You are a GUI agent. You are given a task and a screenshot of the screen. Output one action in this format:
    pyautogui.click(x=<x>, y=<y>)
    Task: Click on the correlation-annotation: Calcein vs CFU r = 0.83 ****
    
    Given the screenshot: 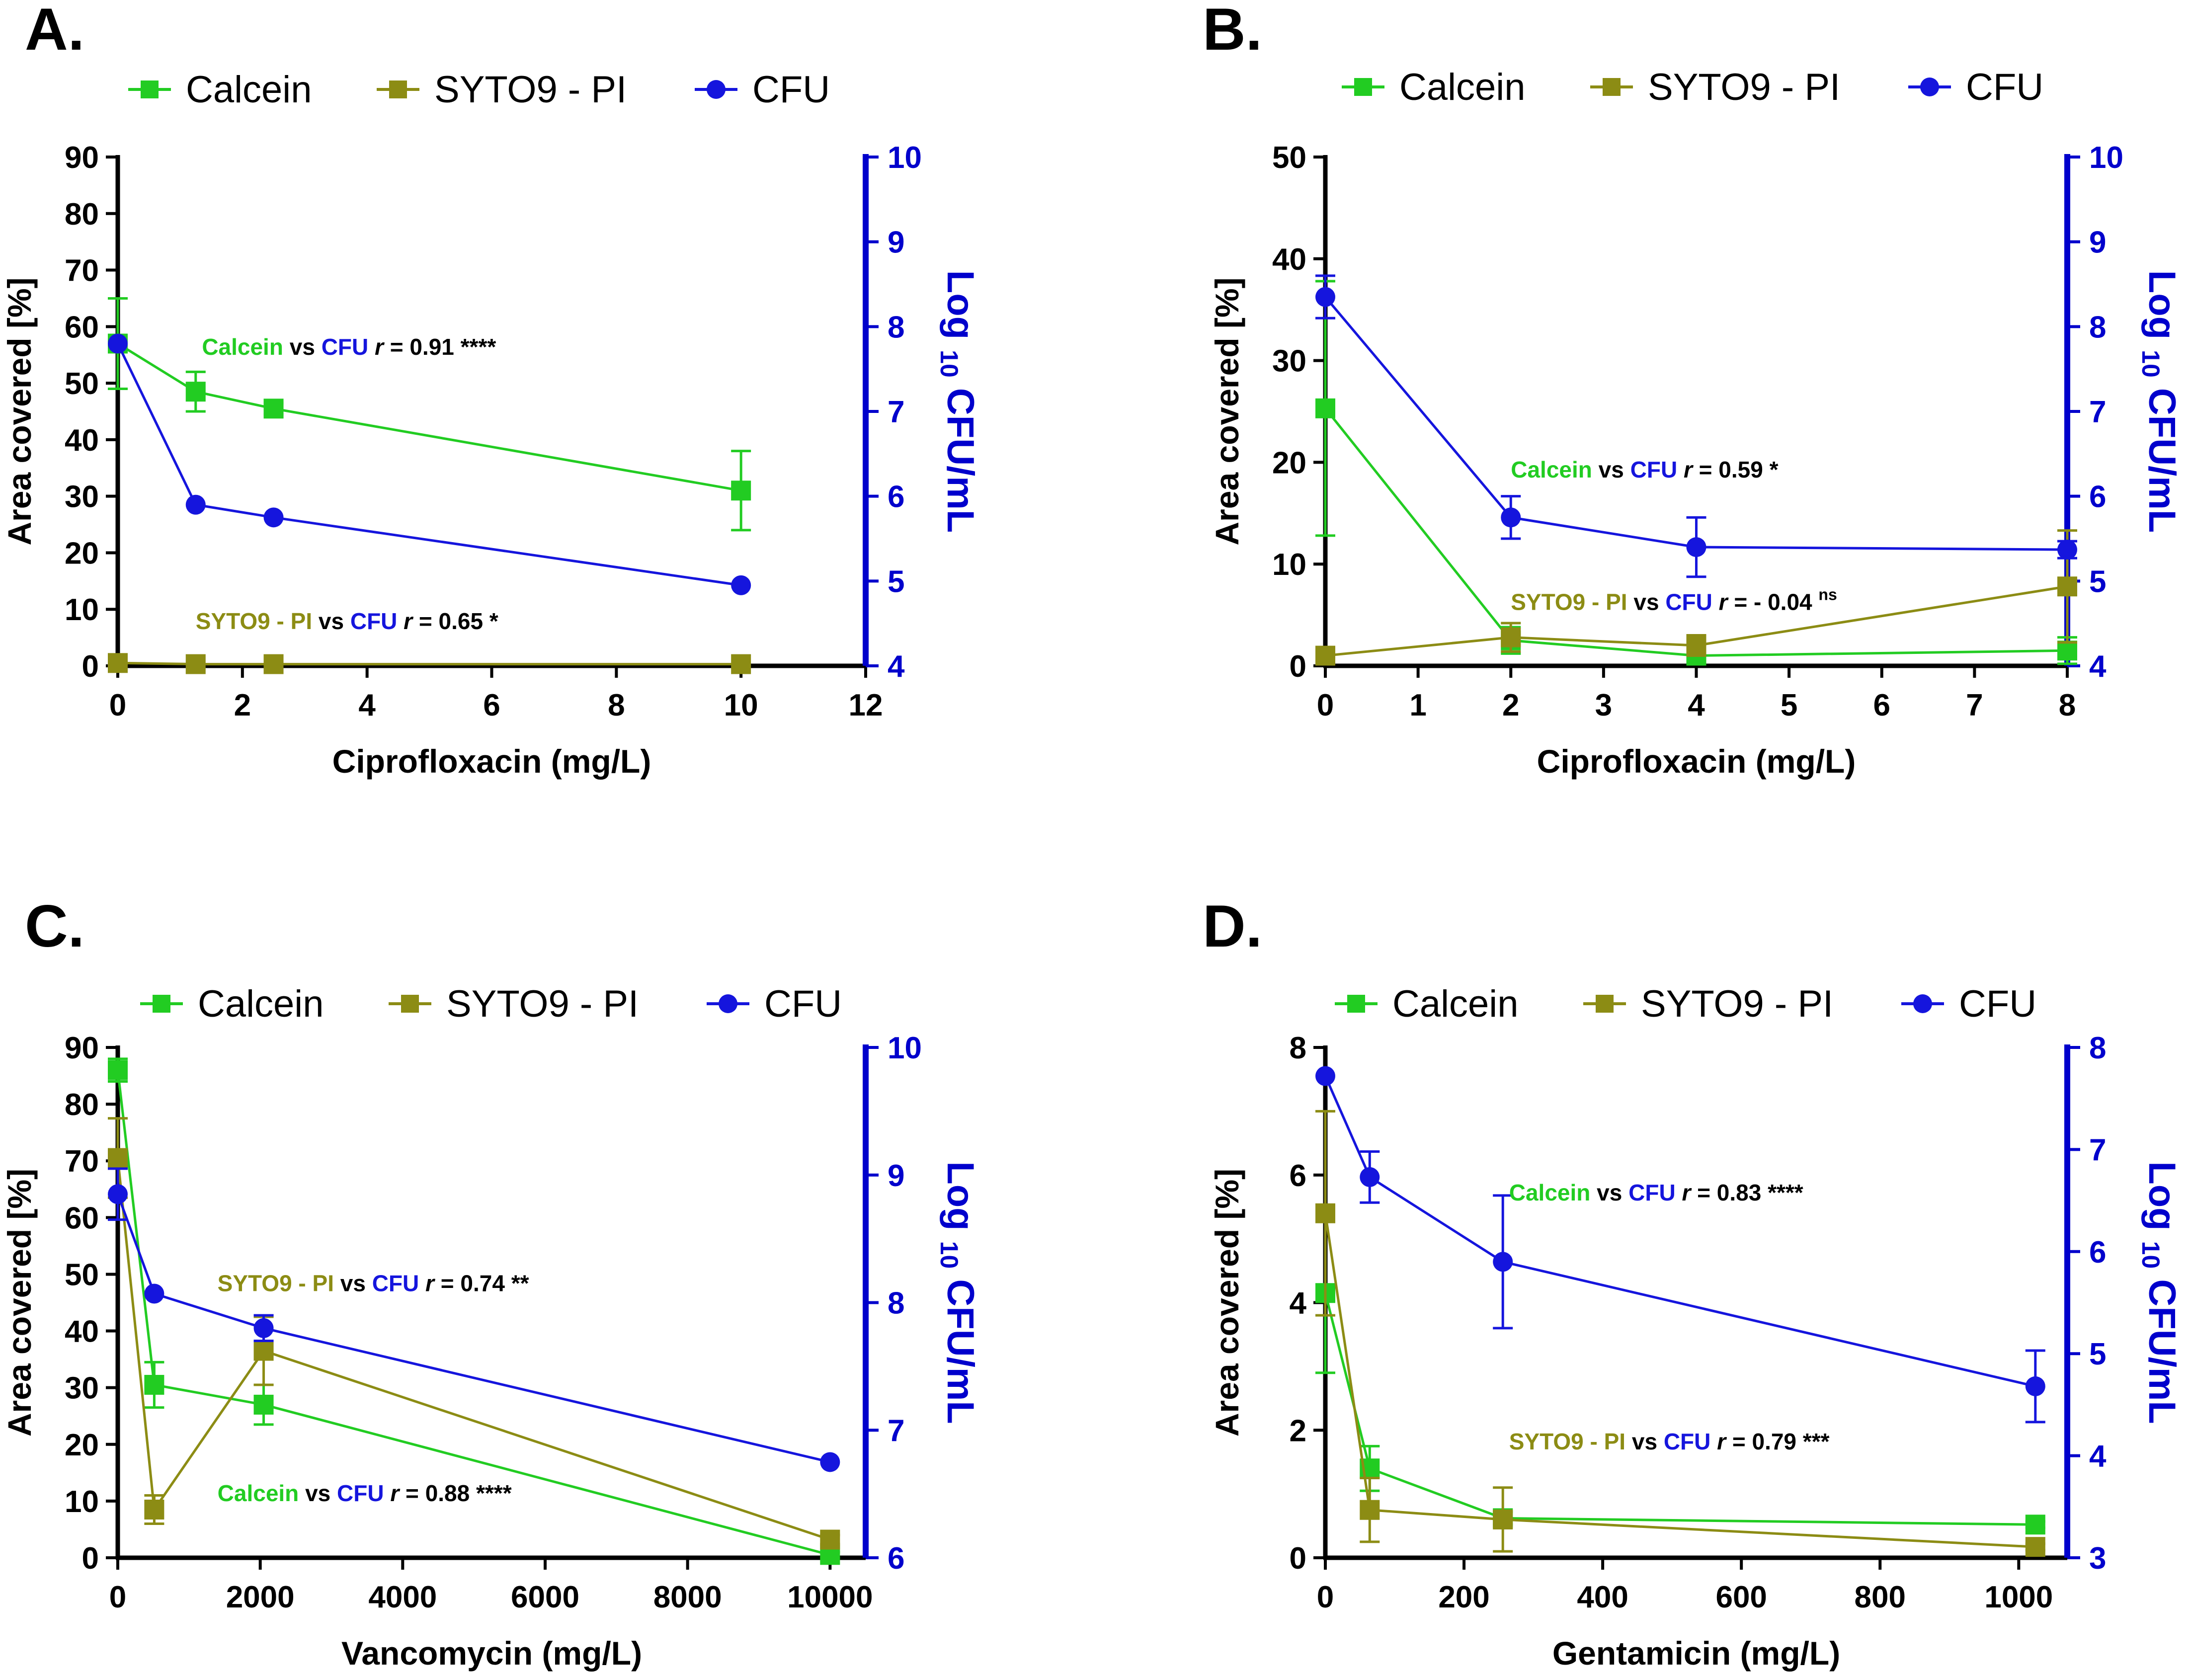 What is the action you would take?
    pyautogui.click(x=1656, y=1192)
    